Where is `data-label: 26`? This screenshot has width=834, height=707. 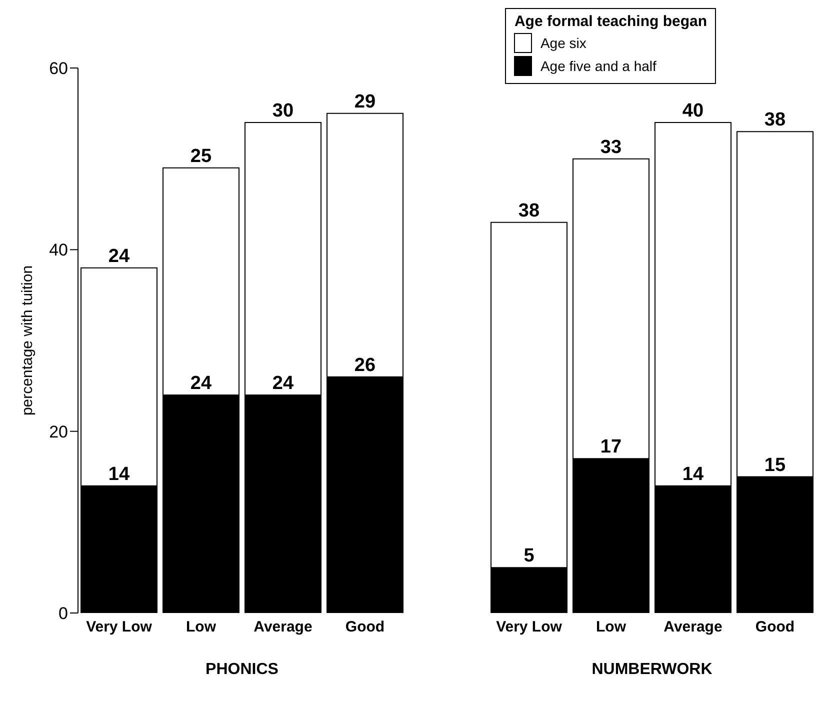 data-label: 26 is located at coordinates (365, 365).